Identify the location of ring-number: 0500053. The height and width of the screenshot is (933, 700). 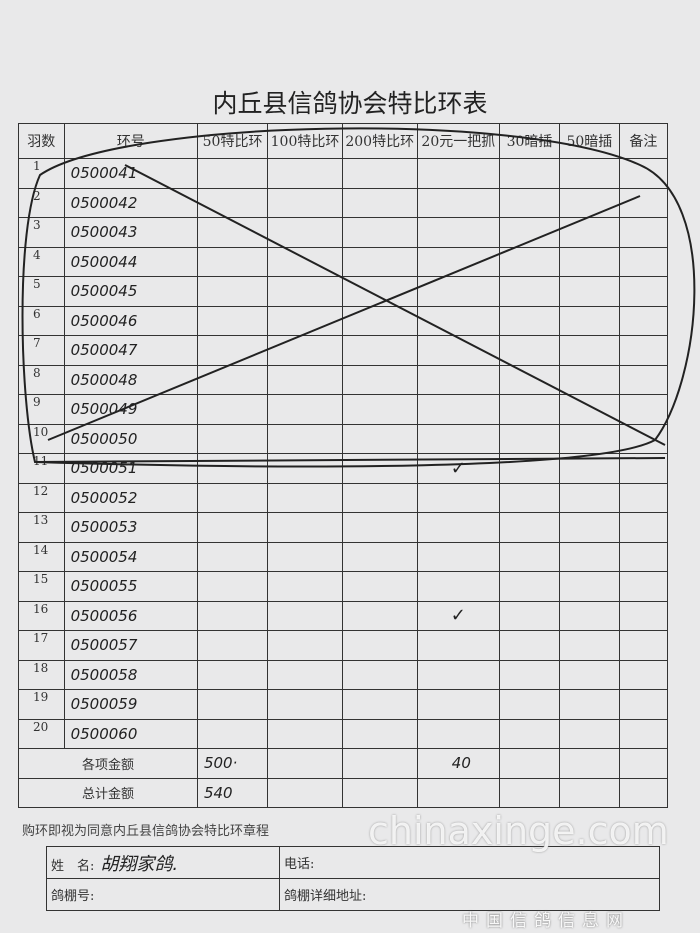
(130, 527).